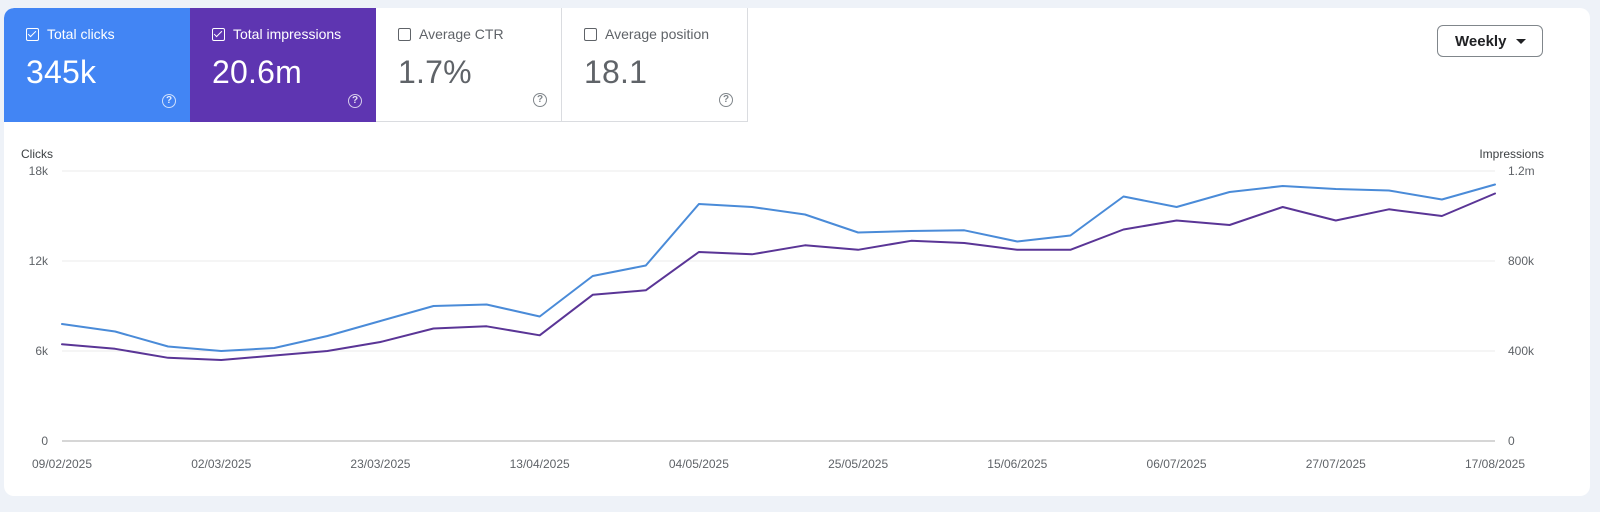 The image size is (1600, 512). What do you see at coordinates (1511, 441) in the screenshot?
I see `y-tick-label-right: 0` at bounding box center [1511, 441].